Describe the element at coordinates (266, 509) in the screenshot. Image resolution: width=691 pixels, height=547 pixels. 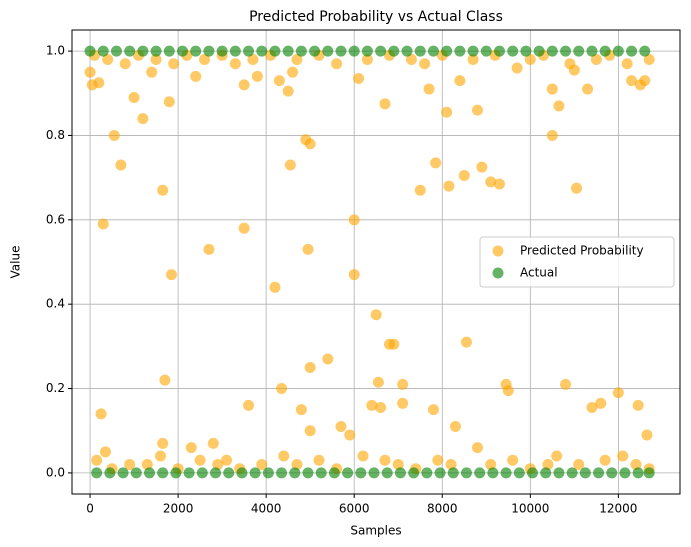
I see `x-tick-label: 4000` at that location.